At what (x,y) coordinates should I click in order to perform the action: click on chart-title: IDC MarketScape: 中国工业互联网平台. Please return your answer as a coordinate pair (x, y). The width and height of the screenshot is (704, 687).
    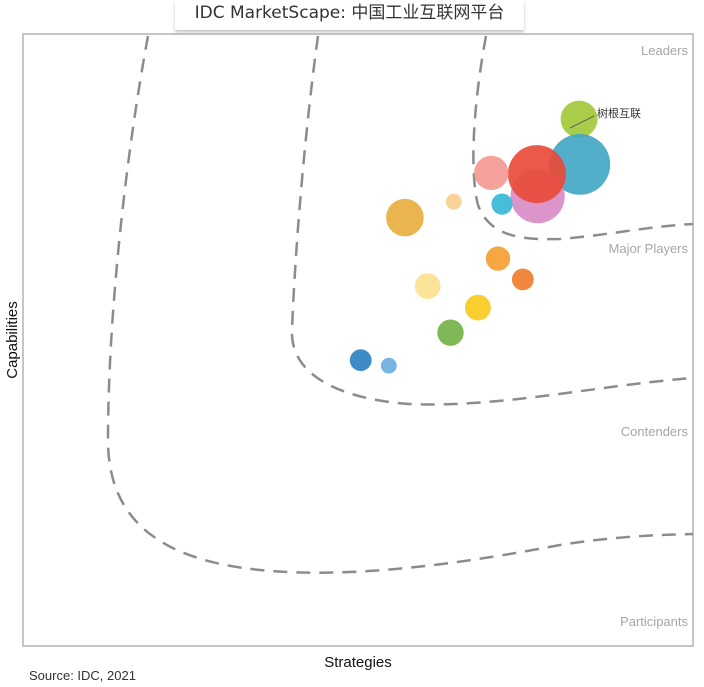
    Looking at the image, I should click on (349, 15).